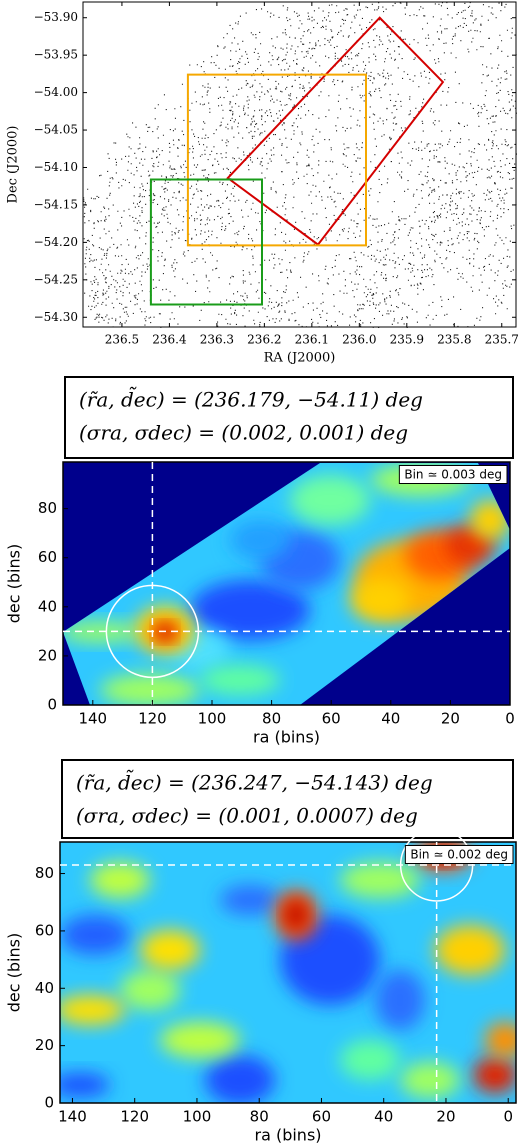  What do you see at coordinates (56, 92) in the screenshot?
I see `y-tick-label: −54.00` at bounding box center [56, 92].